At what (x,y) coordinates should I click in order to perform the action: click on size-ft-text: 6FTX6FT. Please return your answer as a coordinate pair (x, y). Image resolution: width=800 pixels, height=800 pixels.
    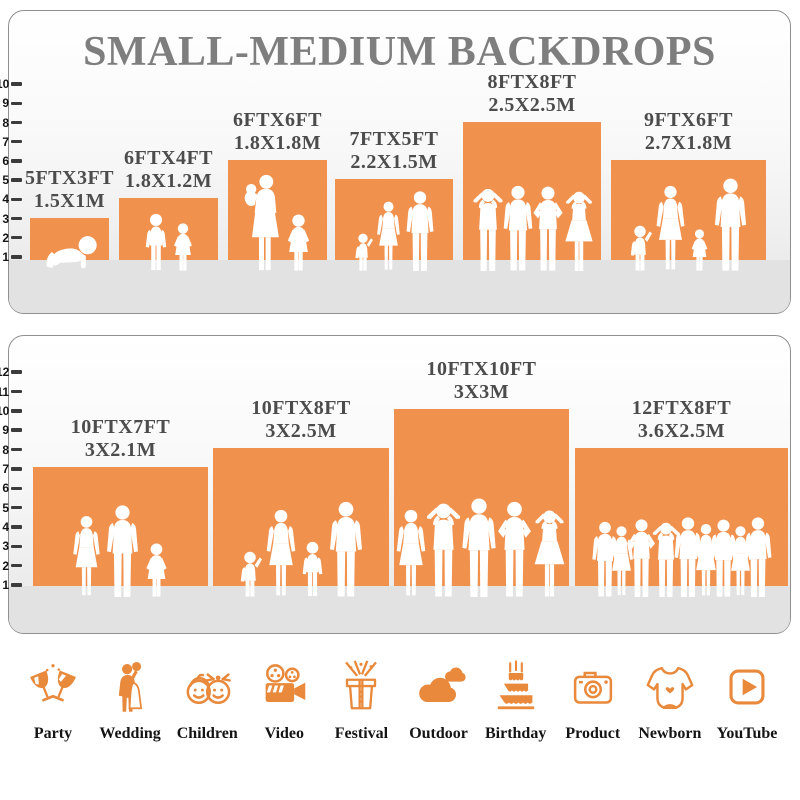
    Looking at the image, I should click on (277, 120).